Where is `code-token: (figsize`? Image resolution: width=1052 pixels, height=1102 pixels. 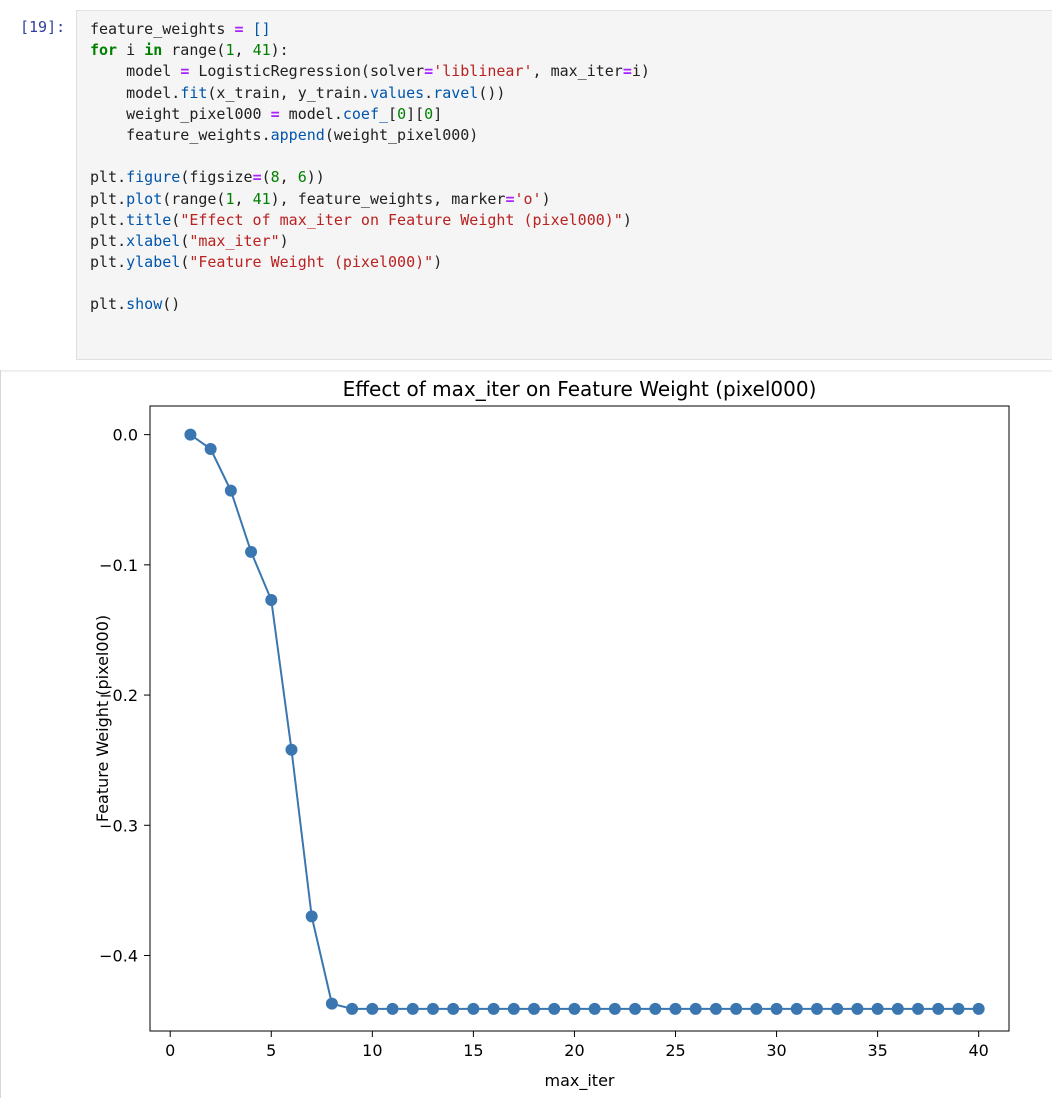
code-token: (figsize is located at coordinates (216, 177).